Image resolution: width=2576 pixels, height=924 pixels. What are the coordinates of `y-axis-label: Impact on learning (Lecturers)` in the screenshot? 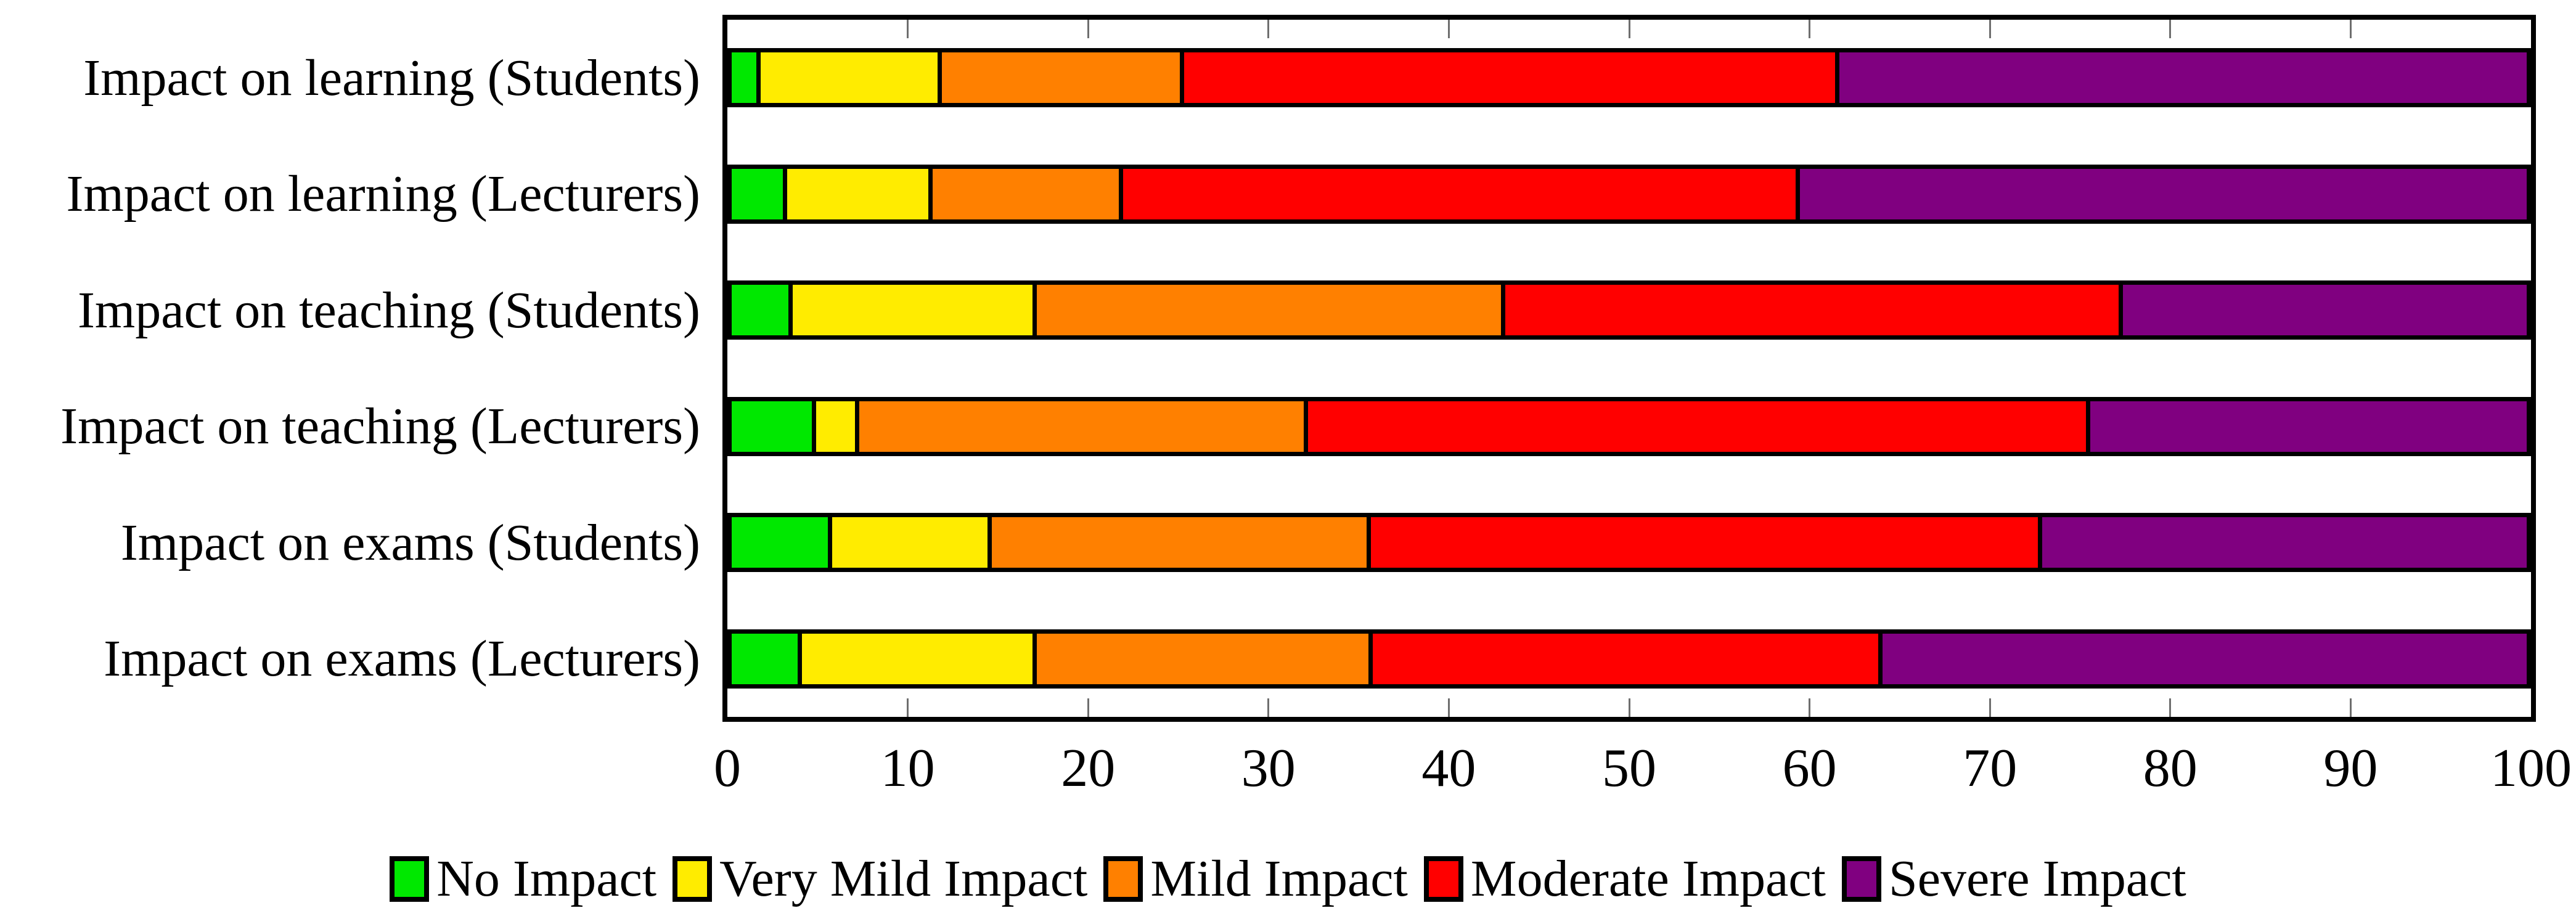 It's located at (383, 194).